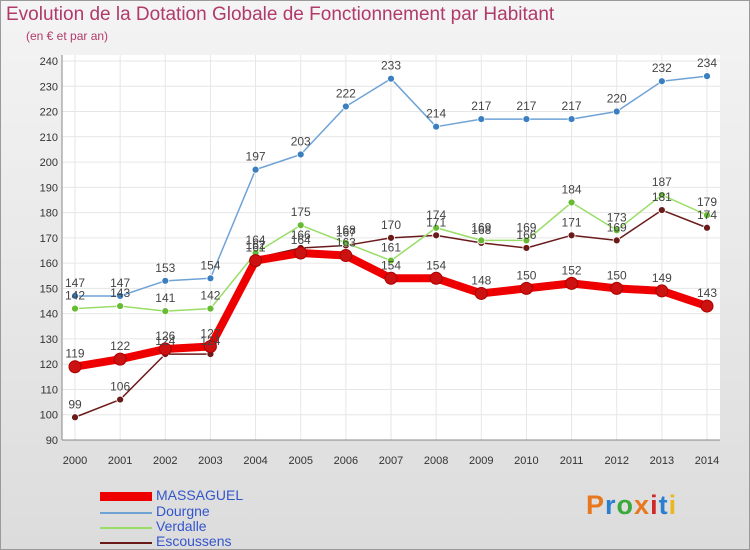 The image size is (750, 550). What do you see at coordinates (49, 138) in the screenshot?
I see `y-tick-label: 210` at bounding box center [49, 138].